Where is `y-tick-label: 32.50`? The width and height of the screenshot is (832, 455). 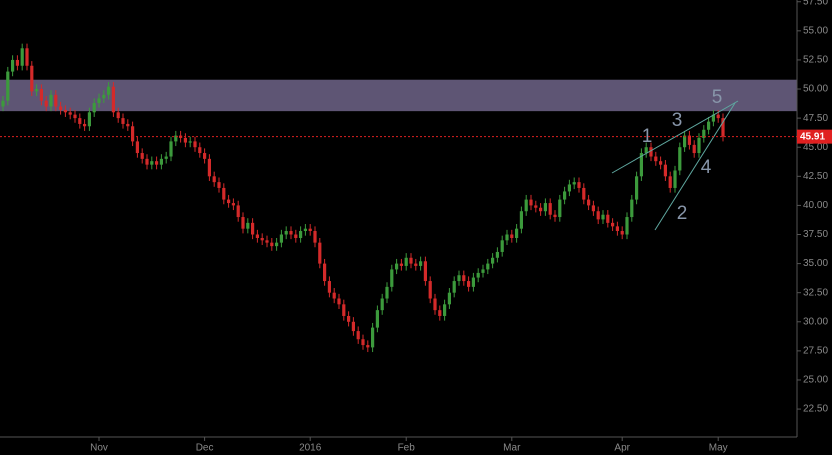
y-tick-label: 32.50 is located at coordinates (815, 292).